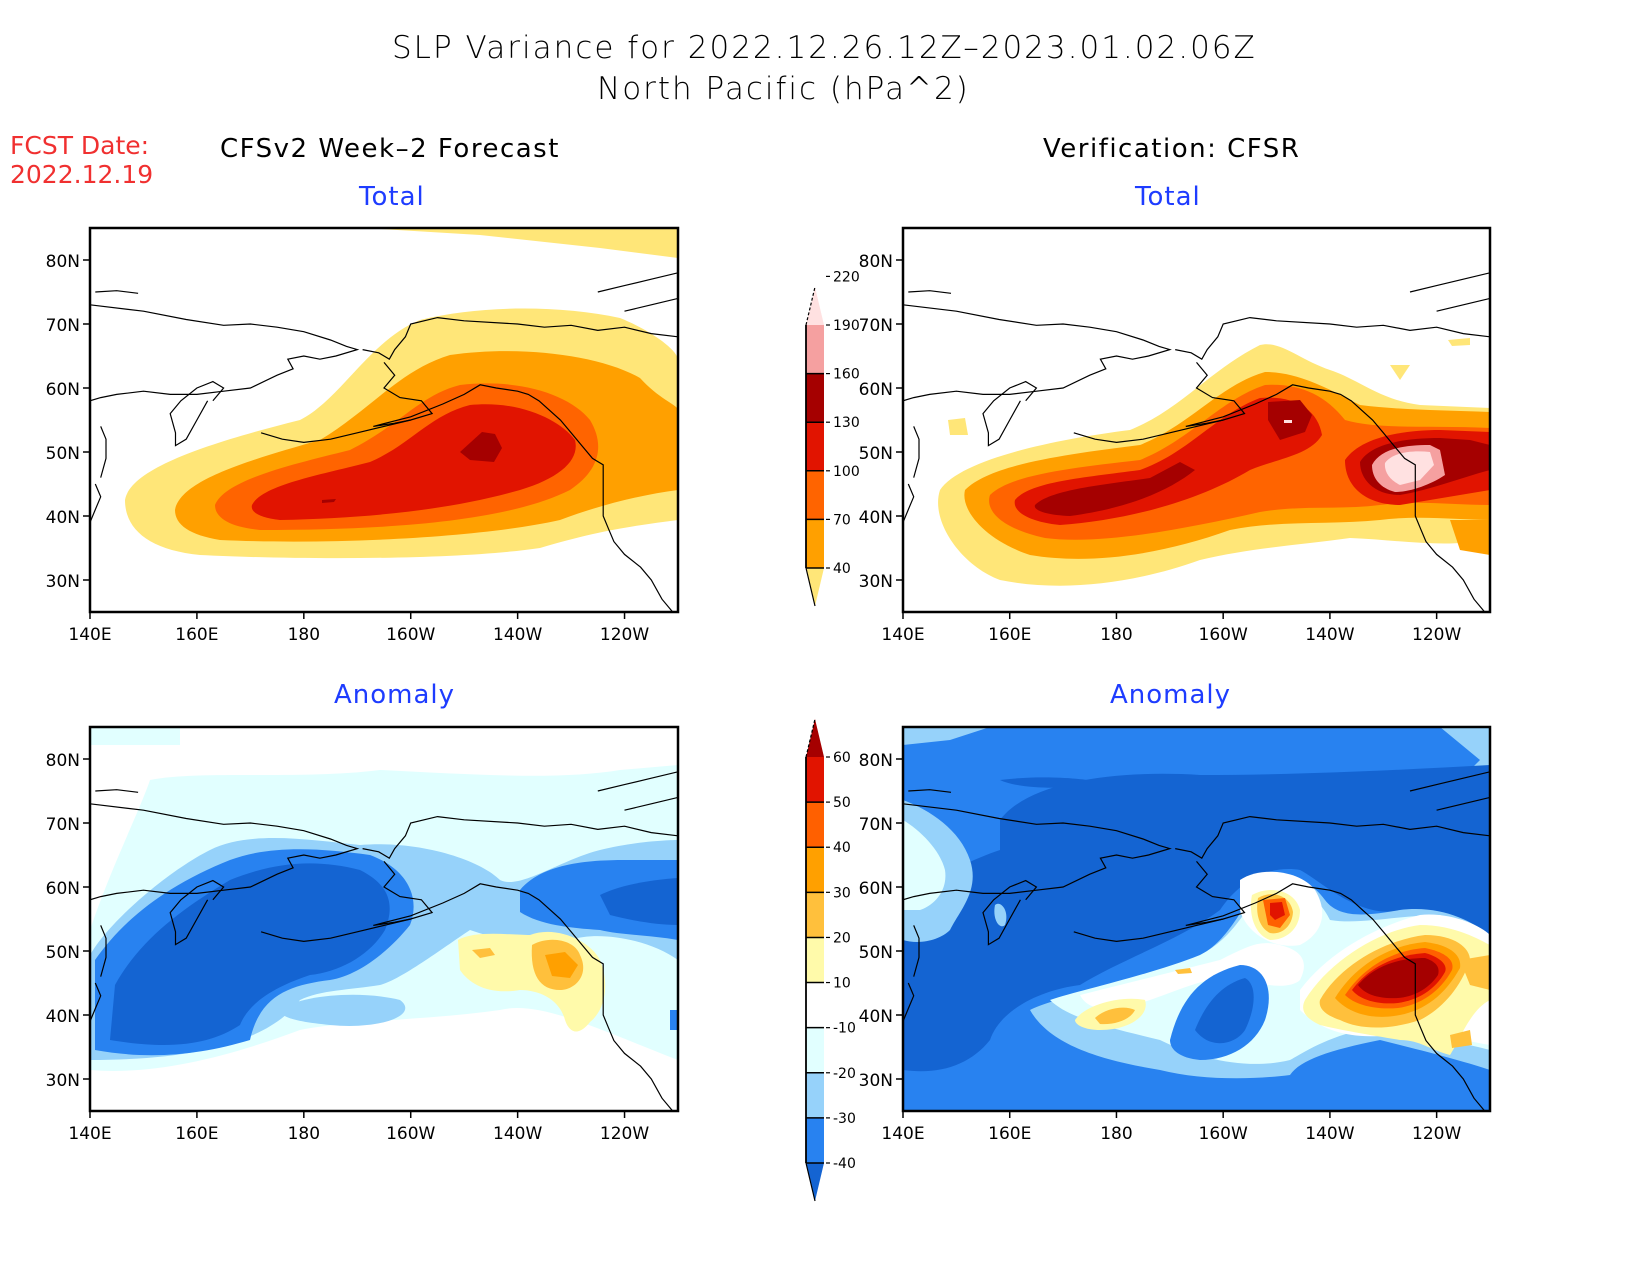  What do you see at coordinates (830, 960) in the screenshot?
I see `anomaly-colorbar: -40 -30 -20 -10 10 20 30 40 50 60` at bounding box center [830, 960].